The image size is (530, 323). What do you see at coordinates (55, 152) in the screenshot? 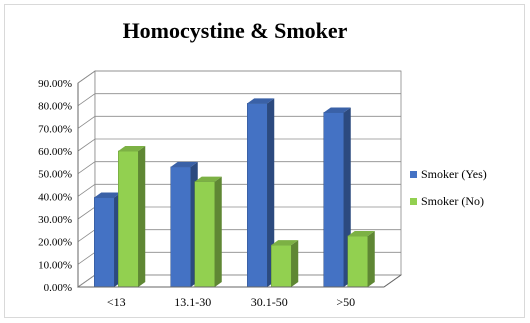
I see `y-tick-label: 60.00%` at bounding box center [55, 152].